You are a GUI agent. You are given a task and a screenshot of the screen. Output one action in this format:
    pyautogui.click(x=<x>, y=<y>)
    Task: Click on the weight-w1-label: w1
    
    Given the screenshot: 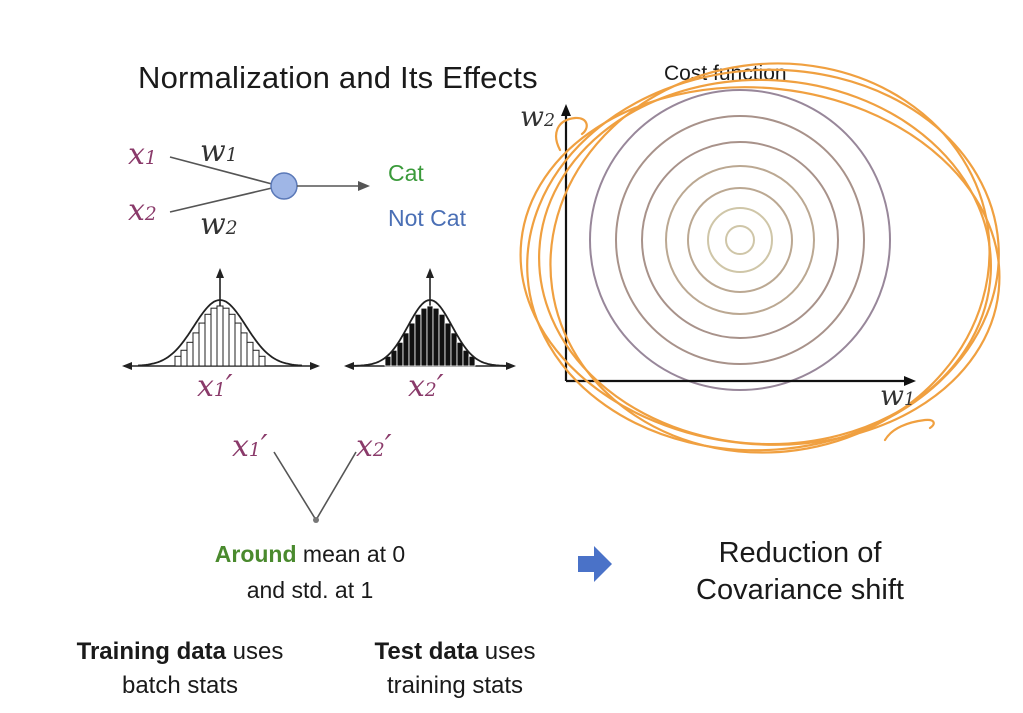 What is the action you would take?
    pyautogui.click(x=219, y=151)
    